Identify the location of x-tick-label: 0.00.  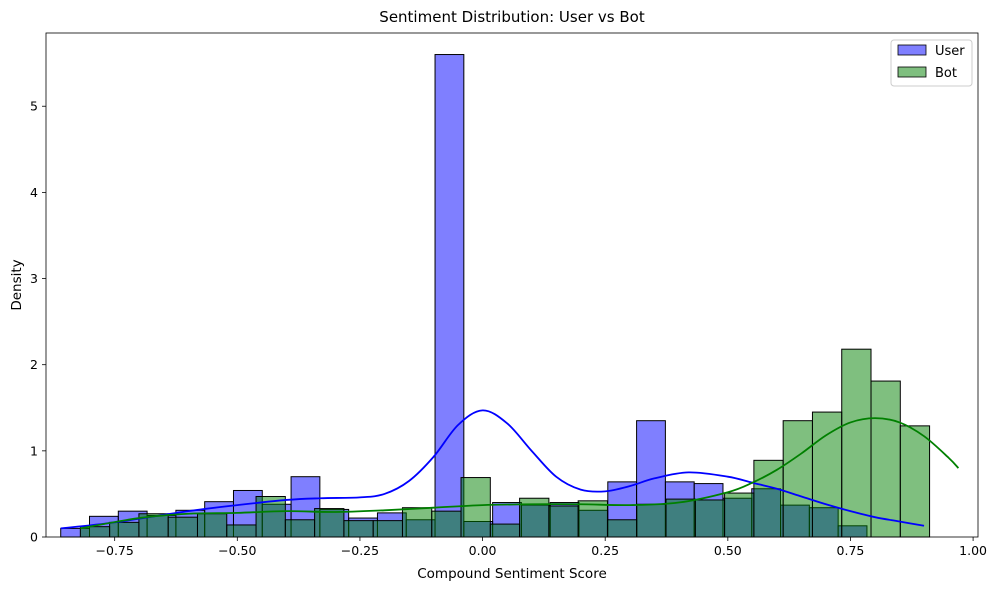
(483, 550).